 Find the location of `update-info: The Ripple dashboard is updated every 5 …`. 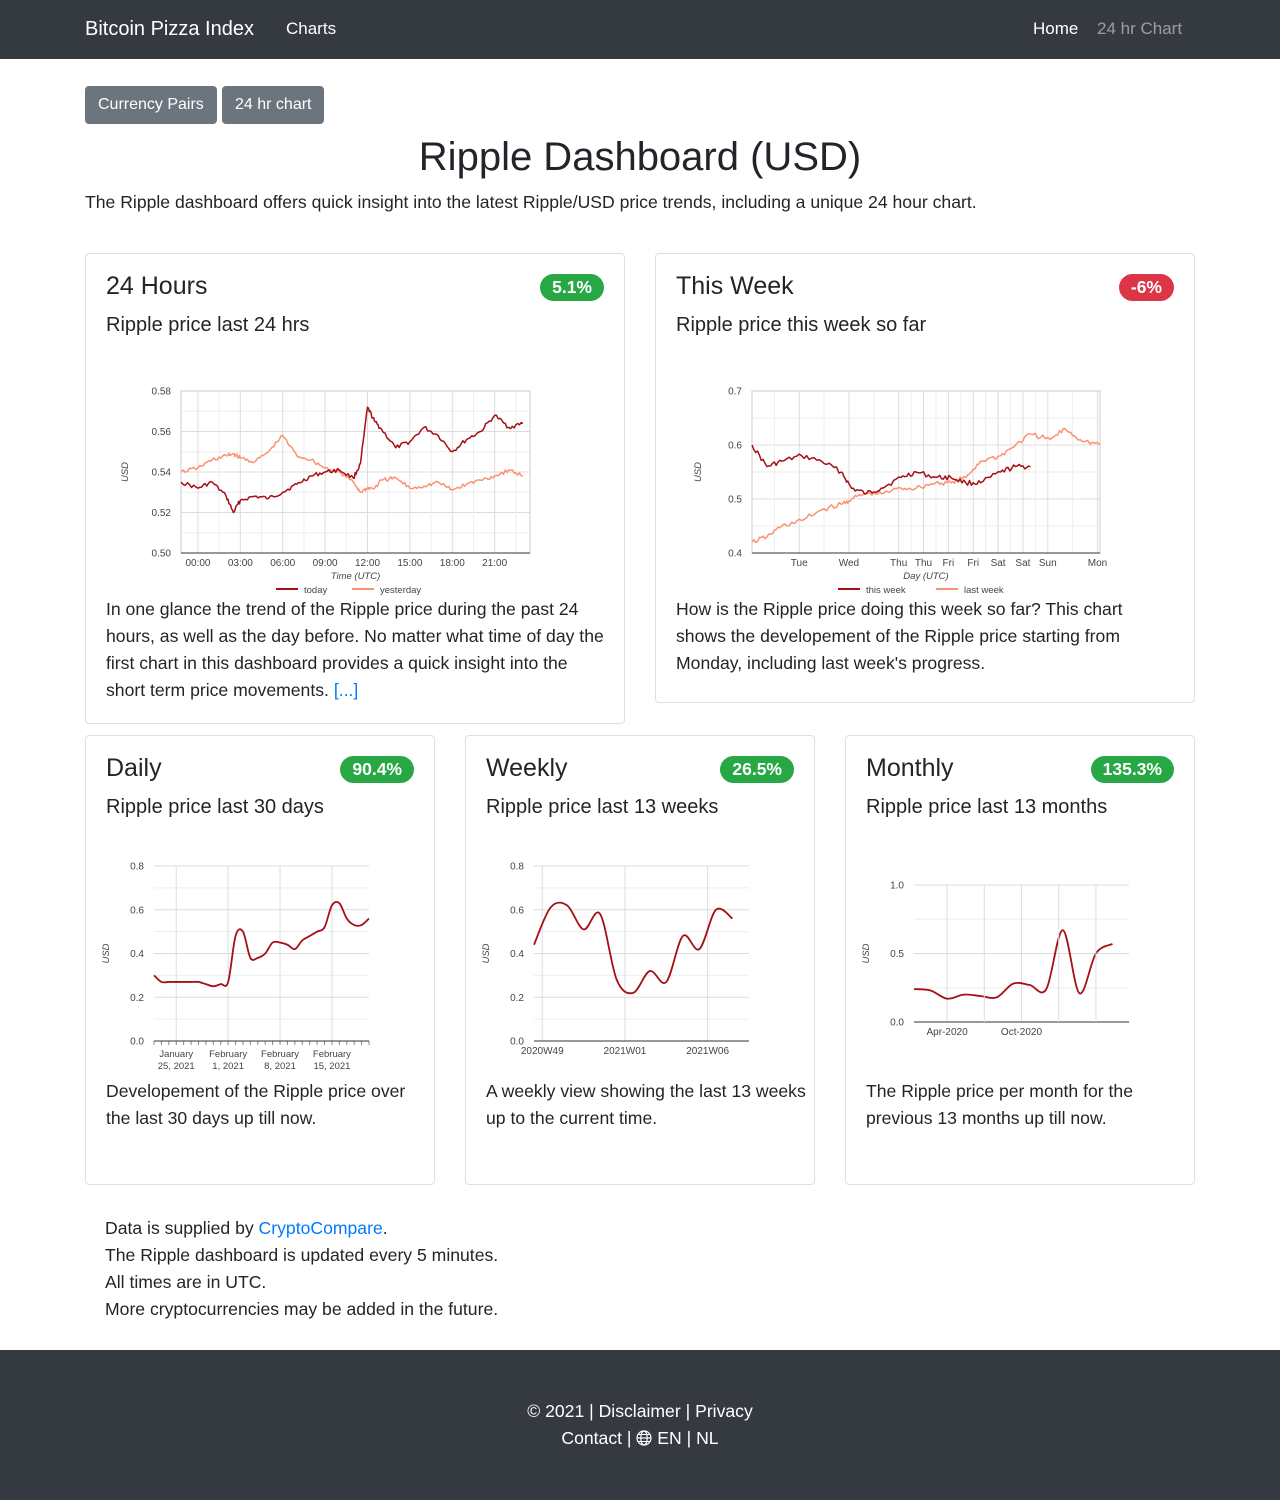

update-info: The Ripple dashboard is updated every 5 … is located at coordinates (302, 1255).